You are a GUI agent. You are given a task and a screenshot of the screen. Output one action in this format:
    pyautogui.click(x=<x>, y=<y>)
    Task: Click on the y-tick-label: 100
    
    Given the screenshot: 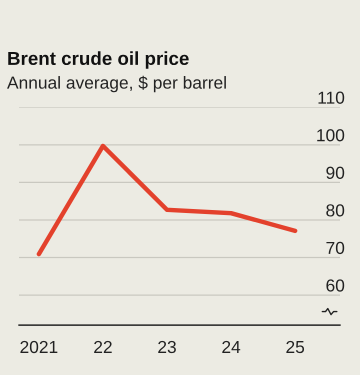 What is the action you would take?
    pyautogui.click(x=330, y=135)
    